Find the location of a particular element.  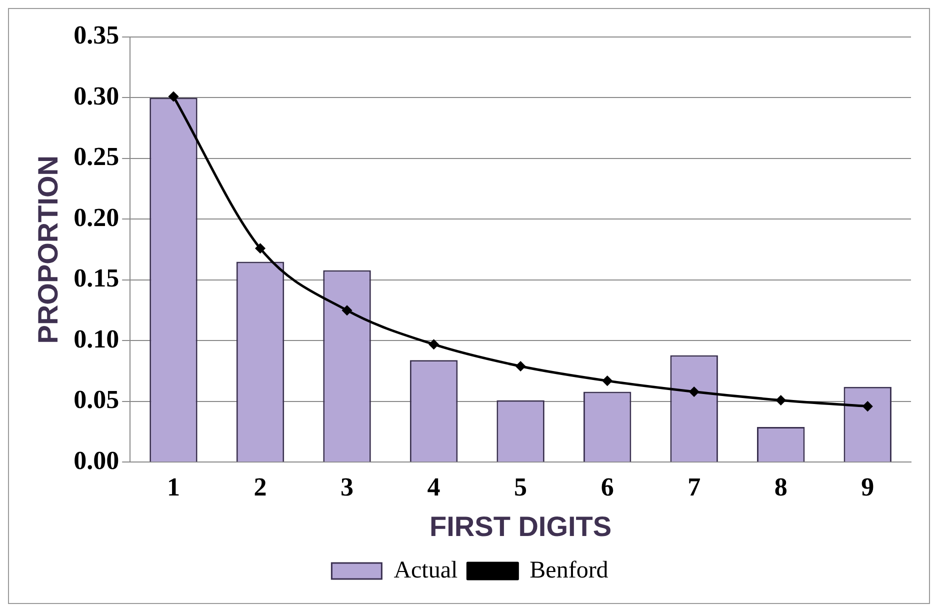

y-tick-label: 0.30 is located at coordinates (97, 95).